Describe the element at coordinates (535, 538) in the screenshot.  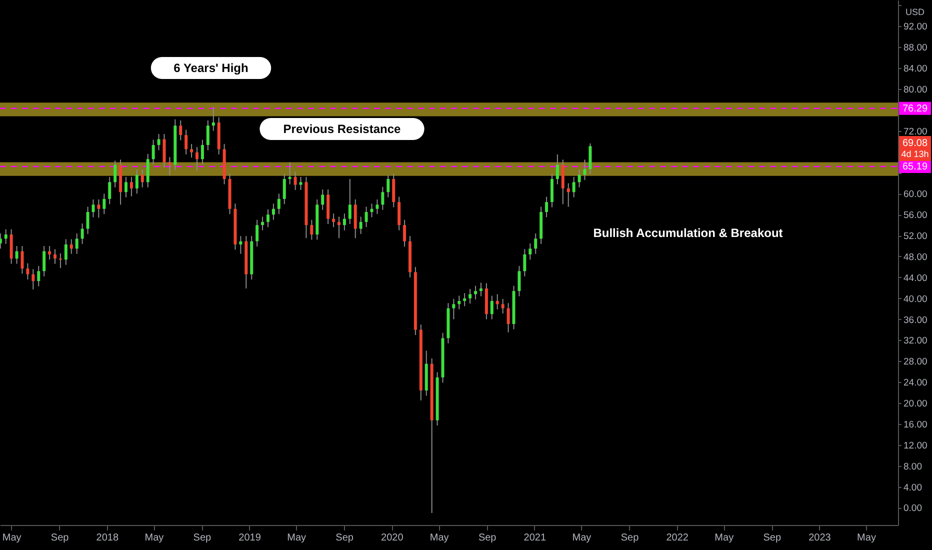
I see `x-tick-label: 2021` at that location.